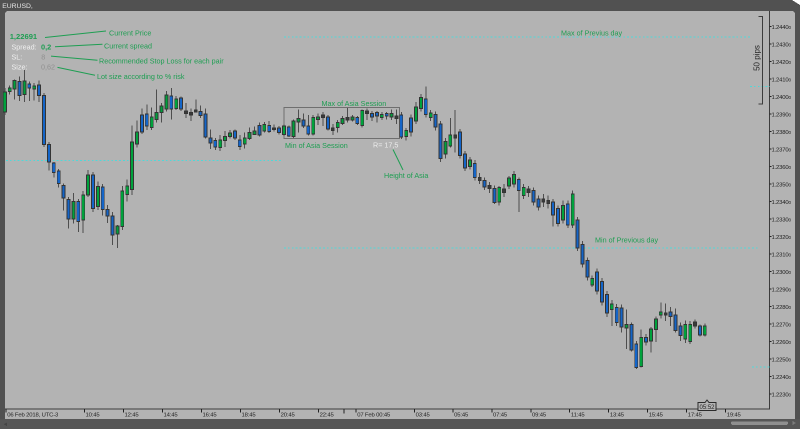 The height and width of the screenshot is (429, 800). What do you see at coordinates (17, 6) in the screenshot?
I see `svg-text: EURUSD,` at bounding box center [17, 6].